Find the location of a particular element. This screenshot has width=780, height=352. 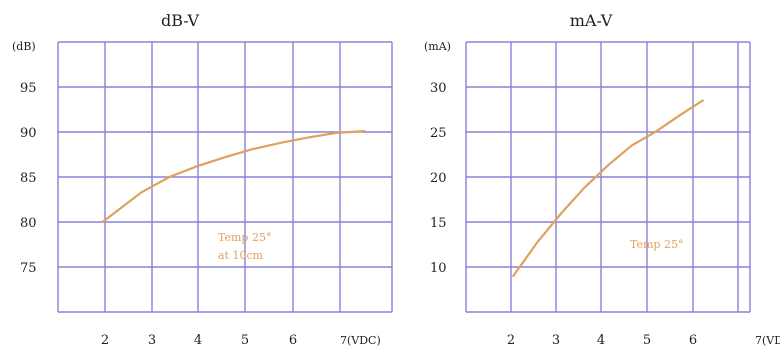

y-tick-label: 25 is located at coordinates (438, 133).